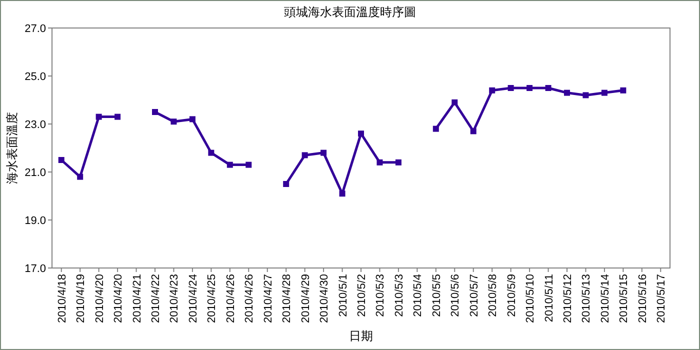 This screenshot has height=350, width=700. What do you see at coordinates (268, 298) in the screenshot?
I see `x-tick-label: 2010/4/27` at bounding box center [268, 298].